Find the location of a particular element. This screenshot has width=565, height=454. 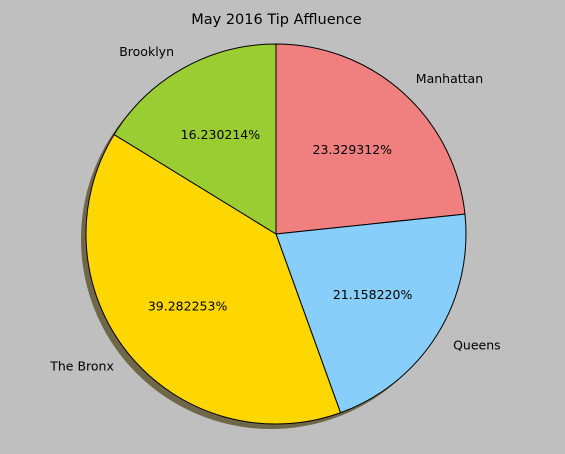

percent-label-the-bronx: 39.282253% is located at coordinates (188, 306).